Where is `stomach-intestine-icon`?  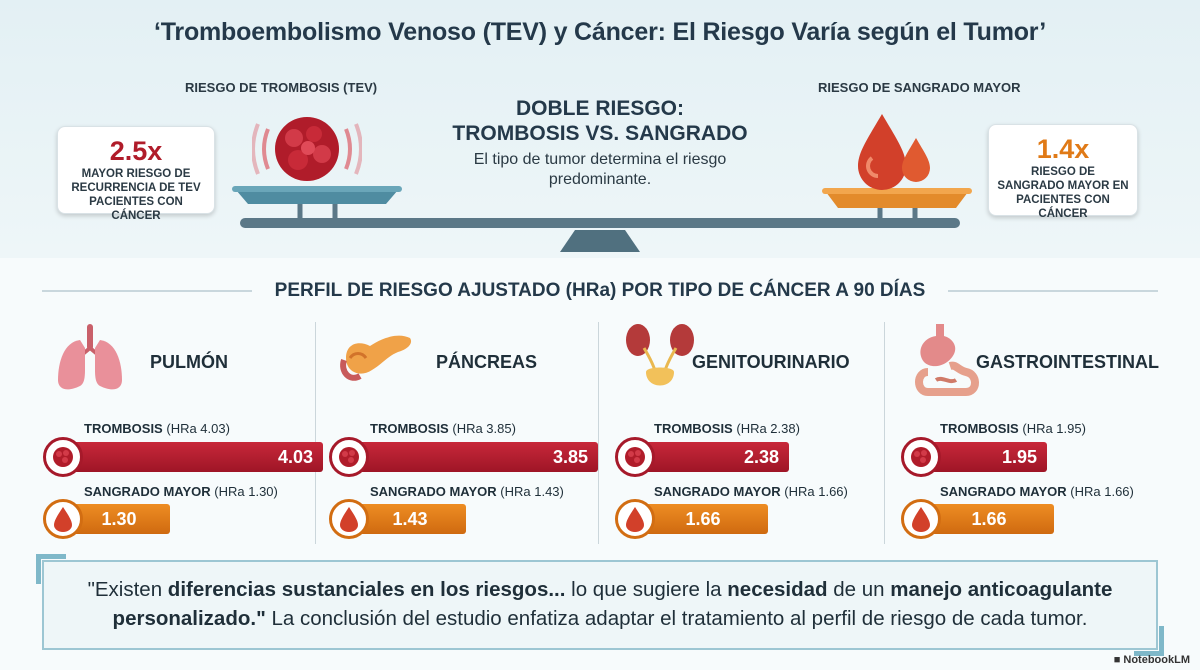
stomach-intestine-icon is located at coordinates (946, 358).